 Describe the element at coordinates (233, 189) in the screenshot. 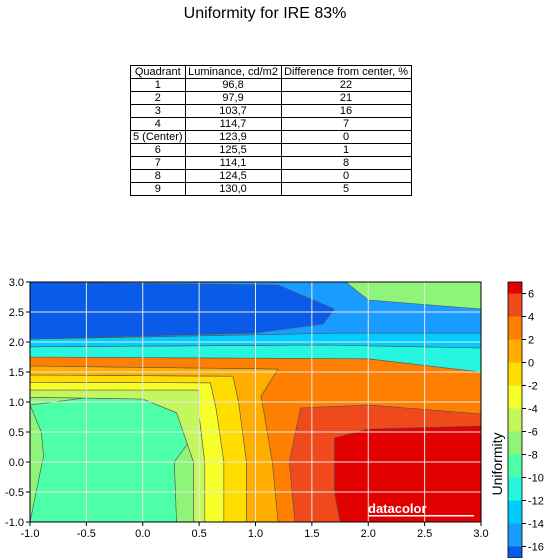

I see `table-cell: 130,0` at that location.